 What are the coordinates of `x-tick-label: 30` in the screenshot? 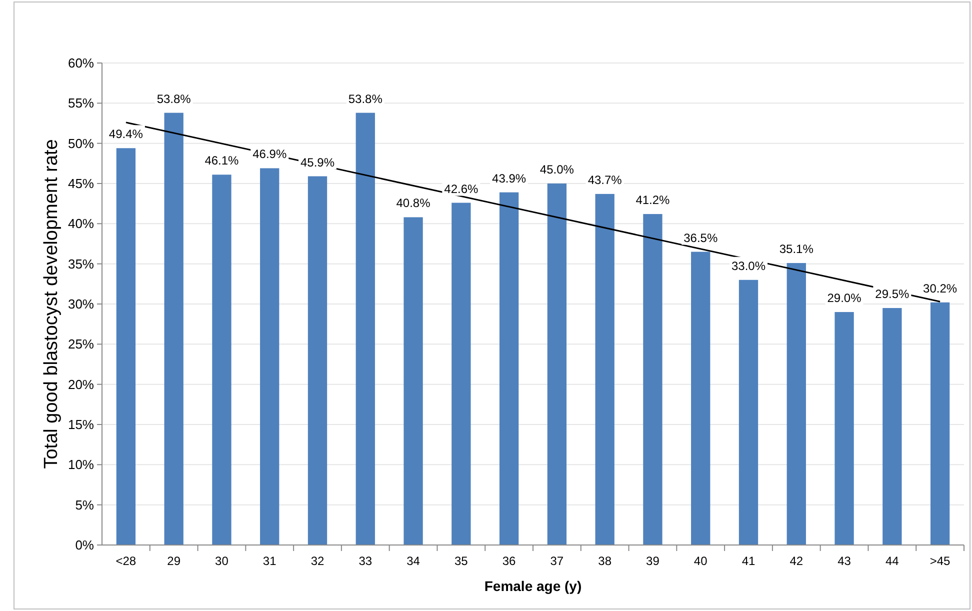 It's located at (222, 561).